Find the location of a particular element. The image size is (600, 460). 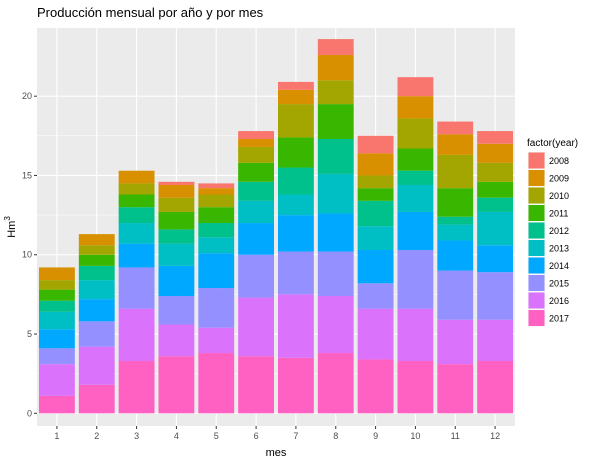

legend-swatch-2008 is located at coordinates (536, 160).